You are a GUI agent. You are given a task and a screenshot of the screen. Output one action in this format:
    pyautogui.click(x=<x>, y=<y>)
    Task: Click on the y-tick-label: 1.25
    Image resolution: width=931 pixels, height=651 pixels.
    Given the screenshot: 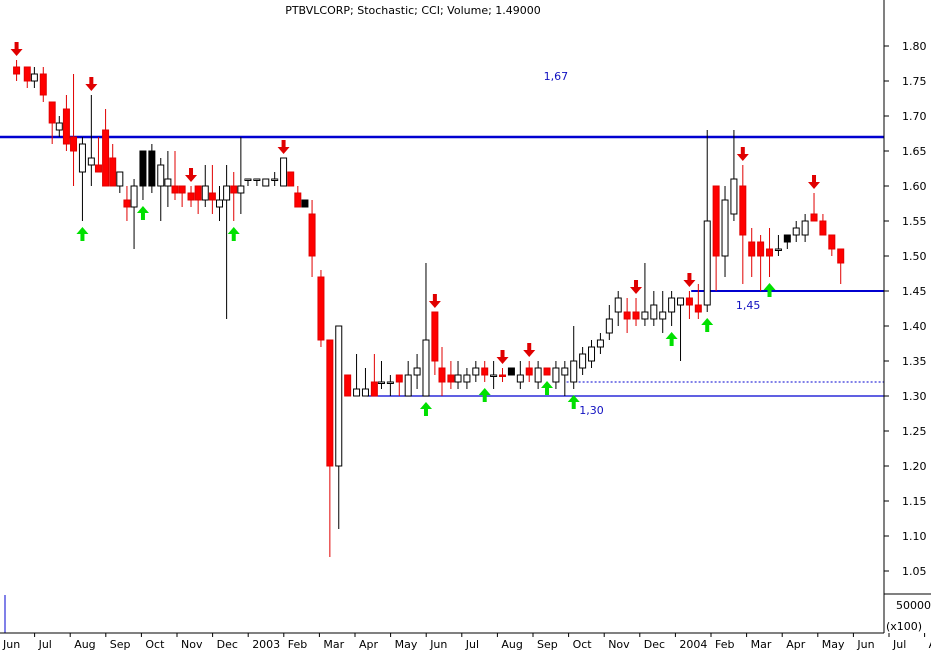 What is the action you would take?
    pyautogui.click(x=914, y=431)
    